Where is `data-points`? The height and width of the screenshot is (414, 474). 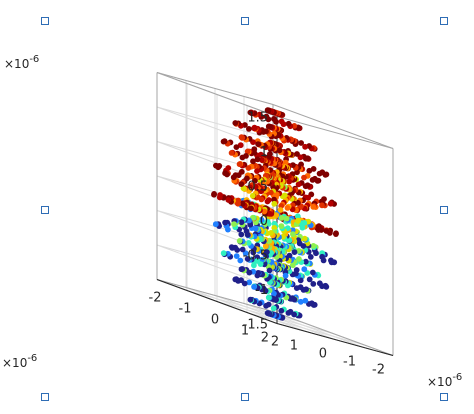 data-points is located at coordinates (275, 214).